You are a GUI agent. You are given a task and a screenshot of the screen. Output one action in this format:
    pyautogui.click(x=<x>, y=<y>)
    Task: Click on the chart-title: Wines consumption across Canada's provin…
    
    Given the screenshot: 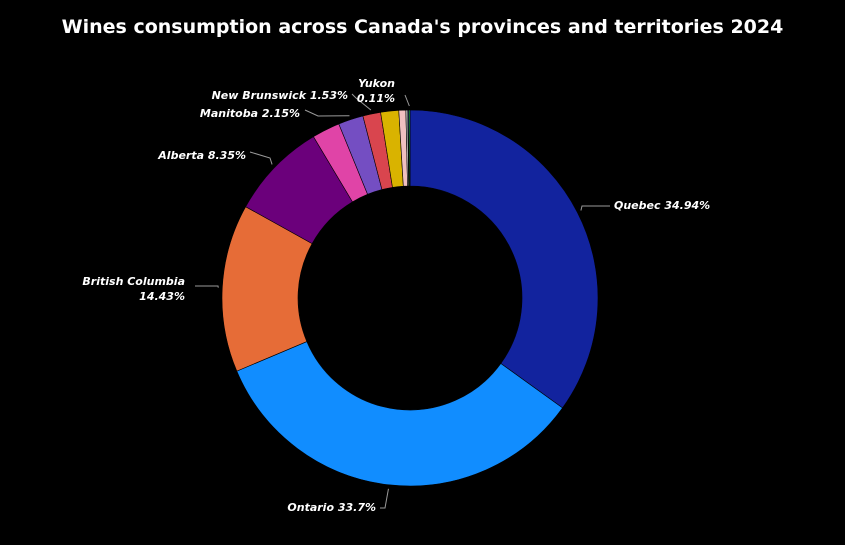 What is the action you would take?
    pyautogui.click(x=422, y=27)
    